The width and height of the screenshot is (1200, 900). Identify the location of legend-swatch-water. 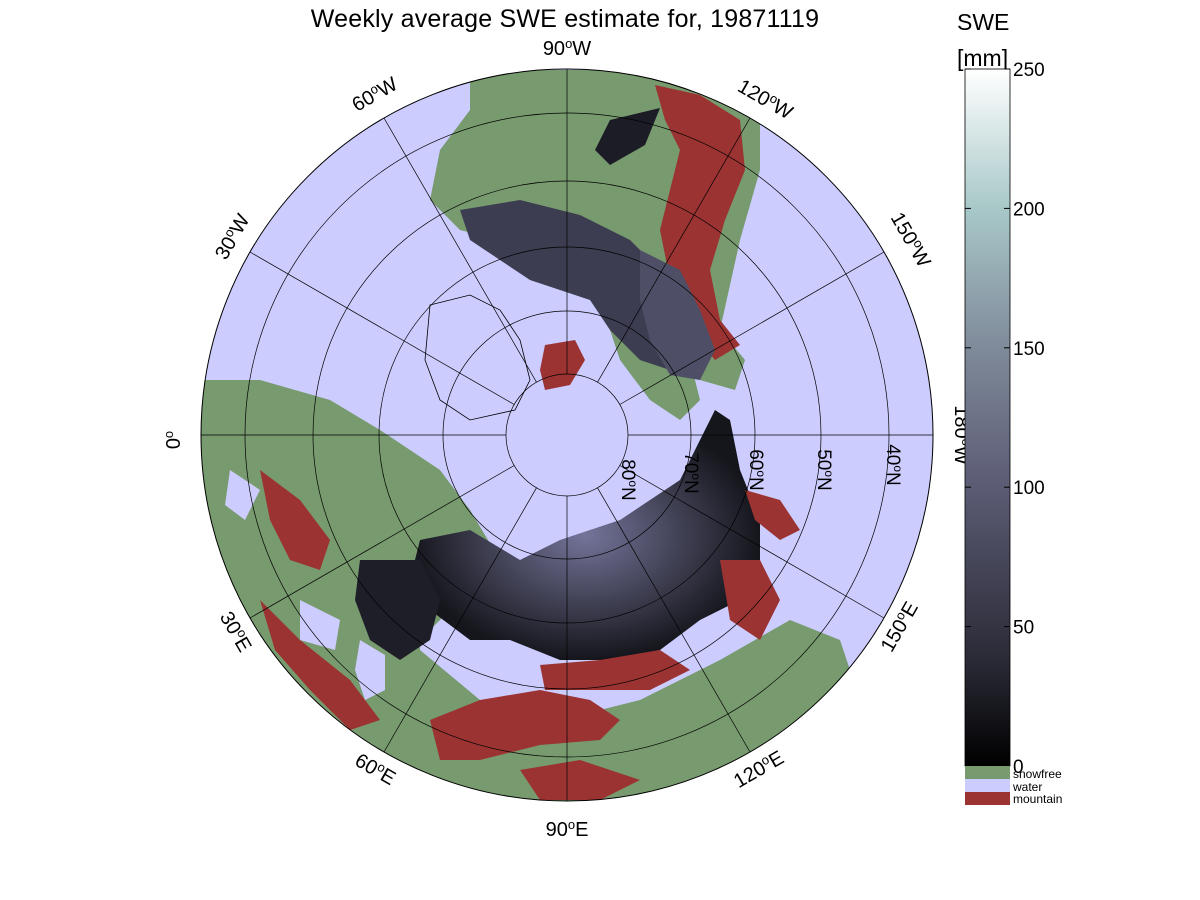
(987, 785).